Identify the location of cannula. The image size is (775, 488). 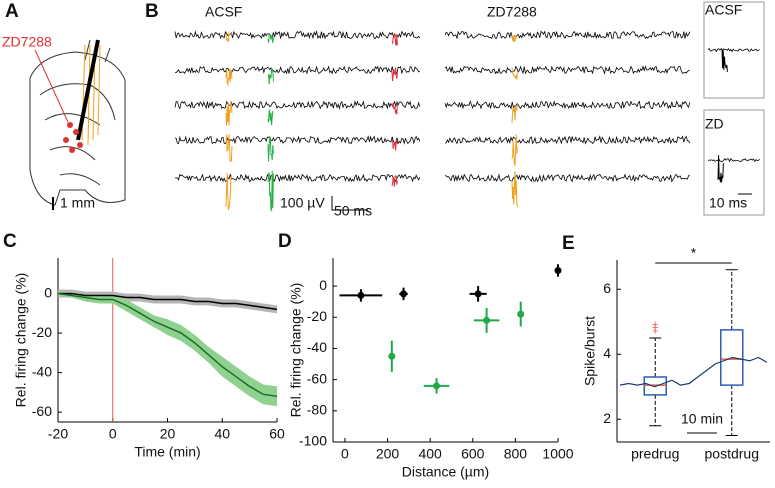
(88, 90).